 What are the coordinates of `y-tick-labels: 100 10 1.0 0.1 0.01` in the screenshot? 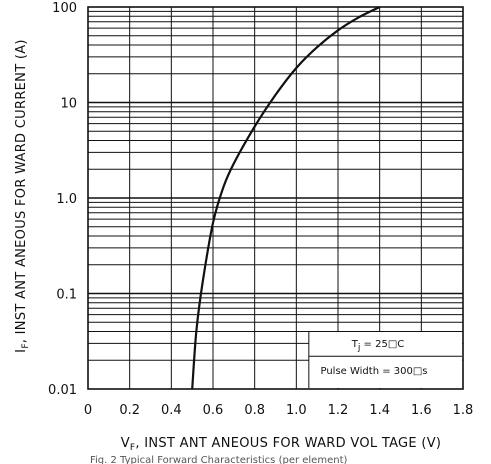 It's located at (62, 199).